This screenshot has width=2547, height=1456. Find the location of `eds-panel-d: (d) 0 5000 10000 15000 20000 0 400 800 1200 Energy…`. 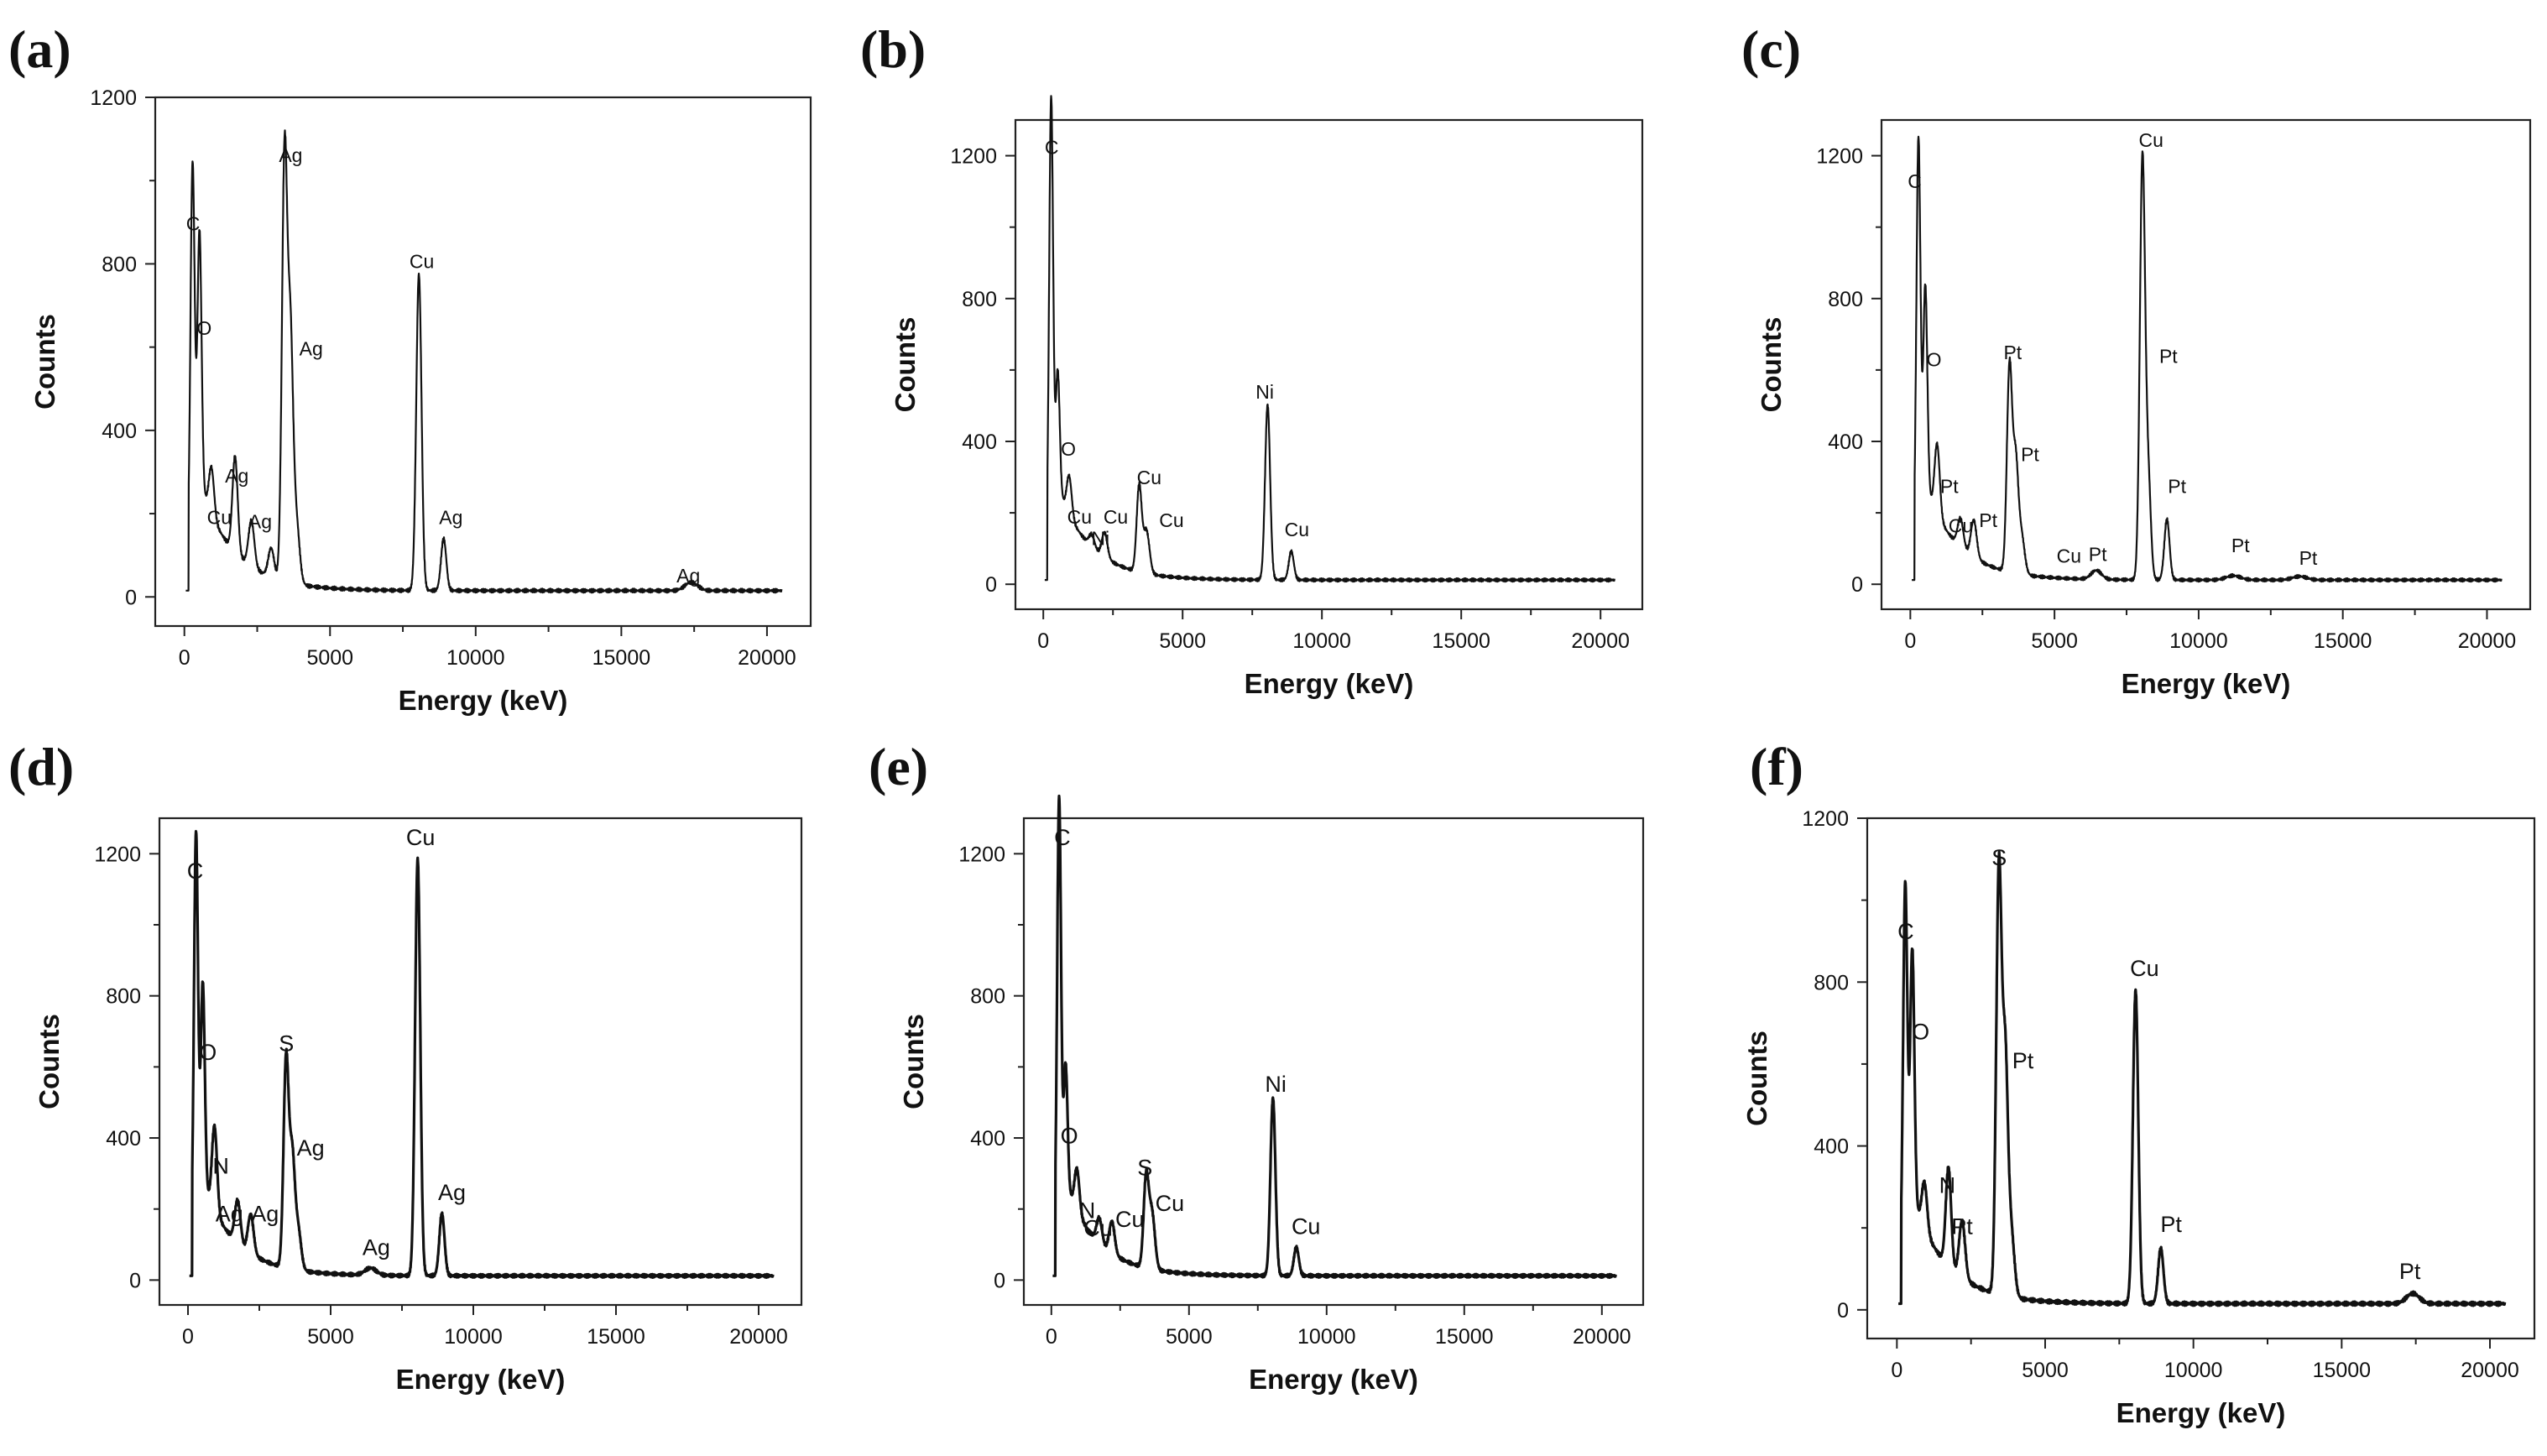

eds-panel-d: (d) 0 5000 10000 15000 20000 0 400 800 1200 Energy… is located at coordinates (406, 1066).